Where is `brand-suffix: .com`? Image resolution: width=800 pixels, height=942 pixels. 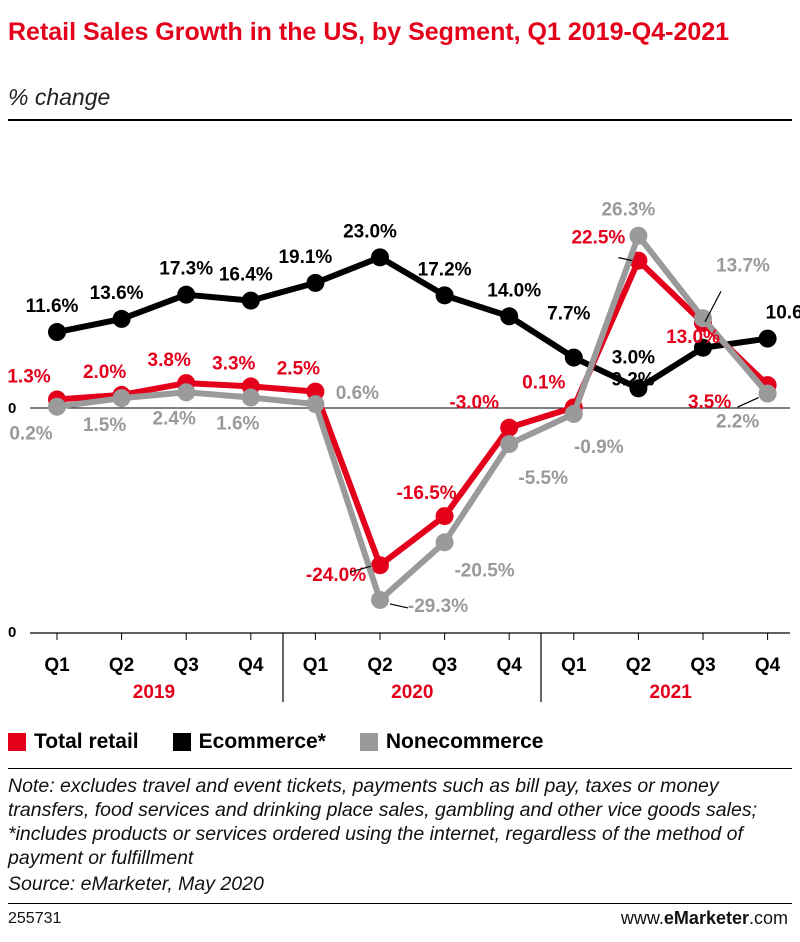 brand-suffix: .com is located at coordinates (768, 918).